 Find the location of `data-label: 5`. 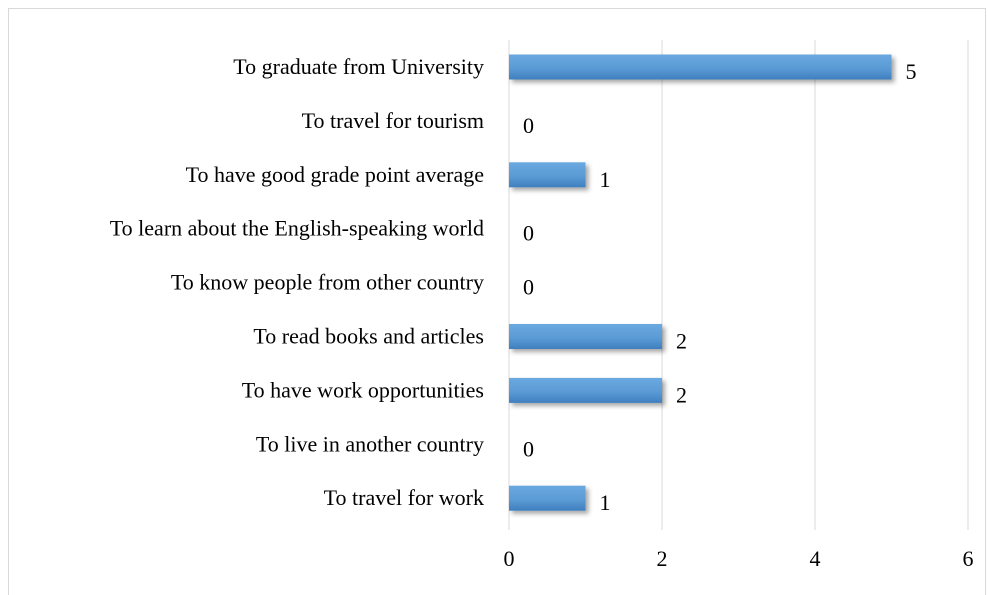

data-label: 5 is located at coordinates (911, 71).